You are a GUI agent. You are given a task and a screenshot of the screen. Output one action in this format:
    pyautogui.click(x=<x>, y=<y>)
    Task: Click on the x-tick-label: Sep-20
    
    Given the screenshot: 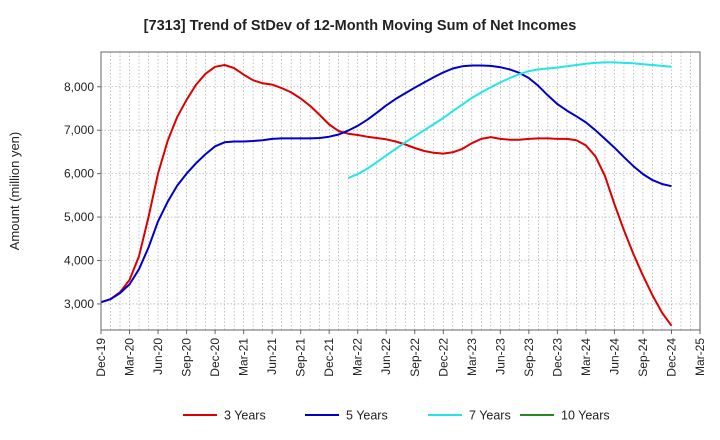 What is the action you would take?
    pyautogui.click(x=187, y=357)
    